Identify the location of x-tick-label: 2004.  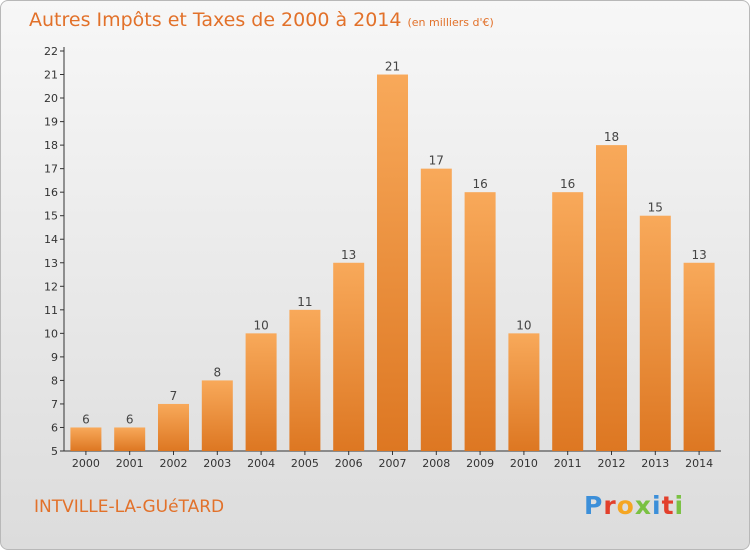
(261, 463).